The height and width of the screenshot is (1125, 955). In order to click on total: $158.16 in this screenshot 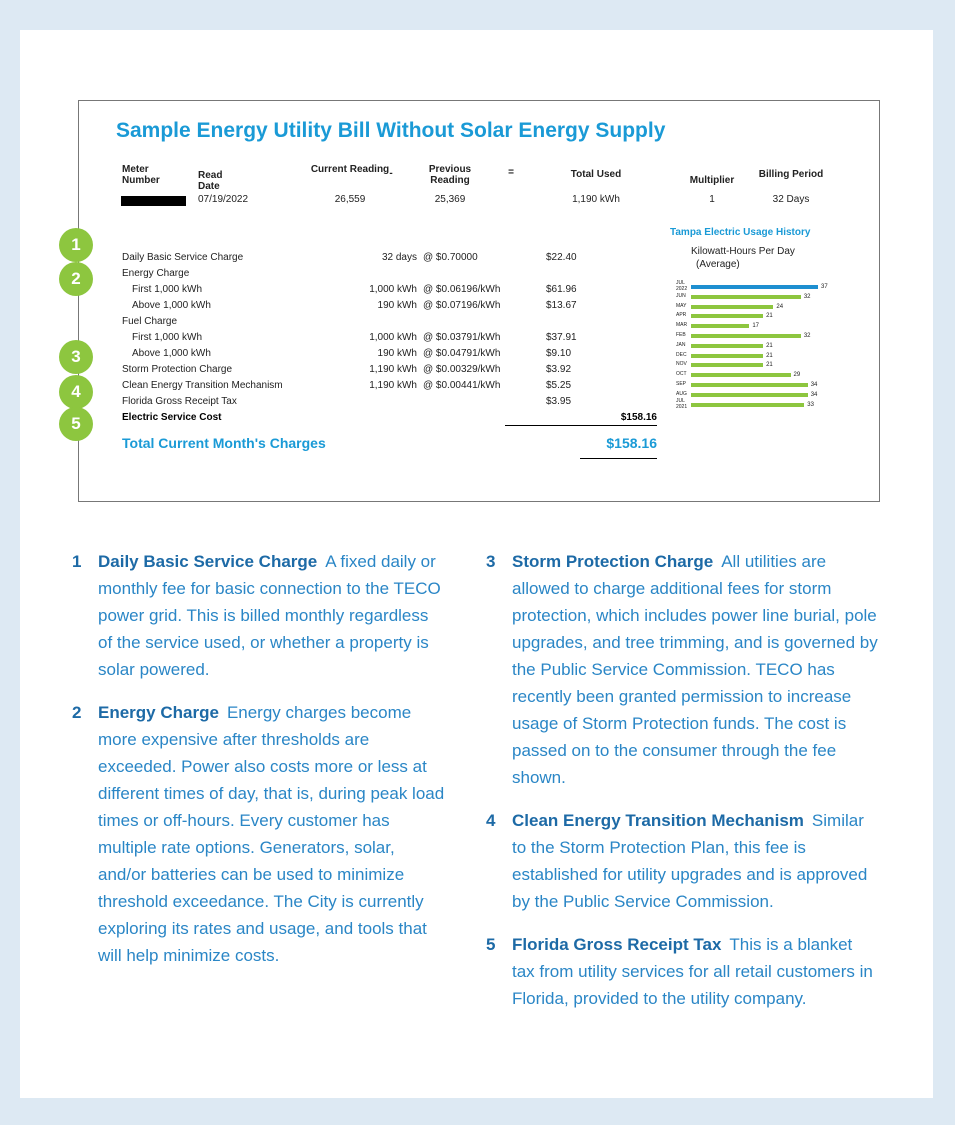, I will do `click(631, 443)`.